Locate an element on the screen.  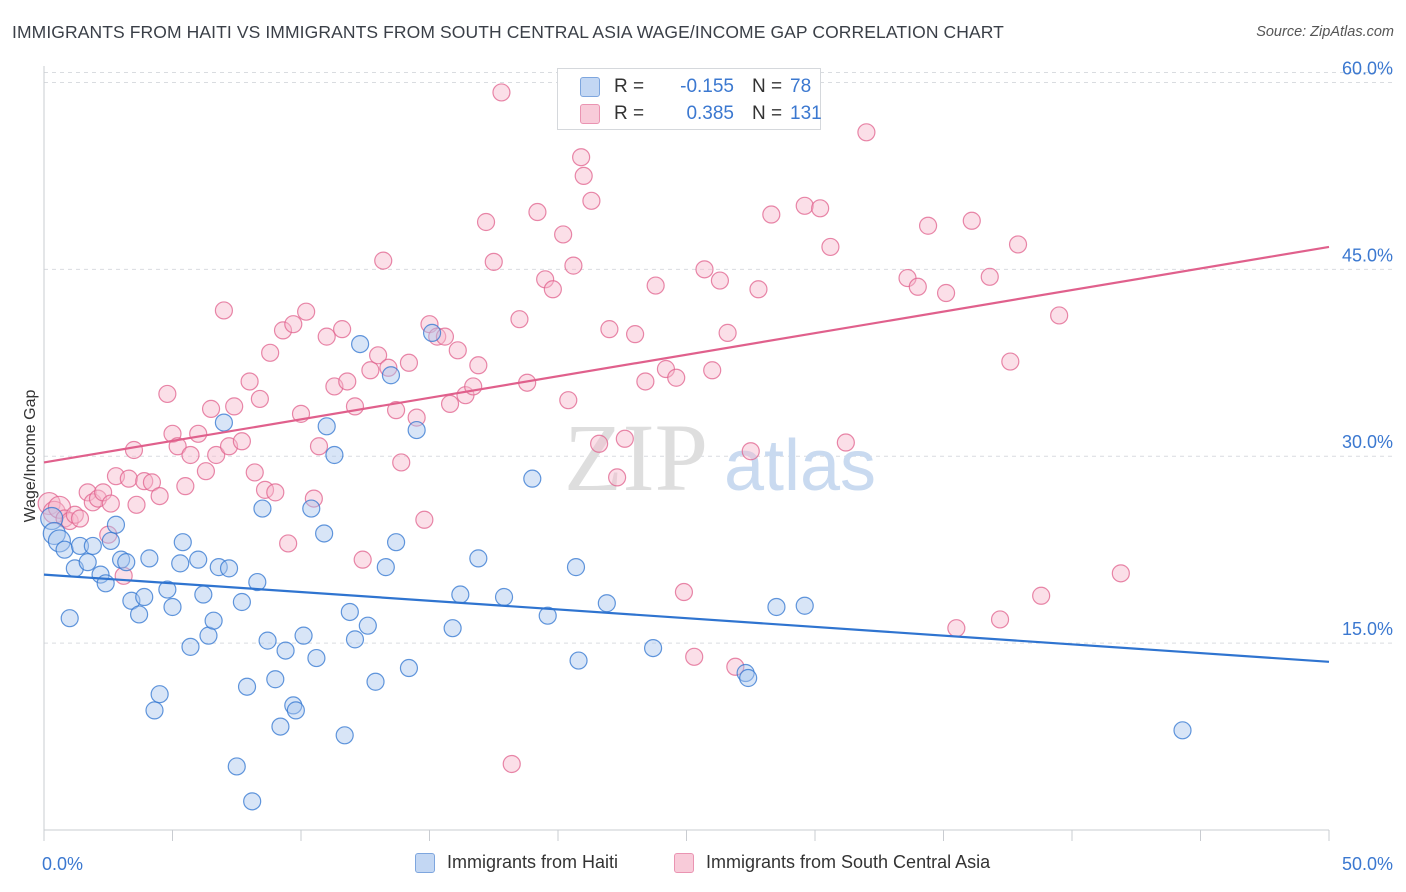
watermark-zip: ZIP is located at coordinates (636, 457).